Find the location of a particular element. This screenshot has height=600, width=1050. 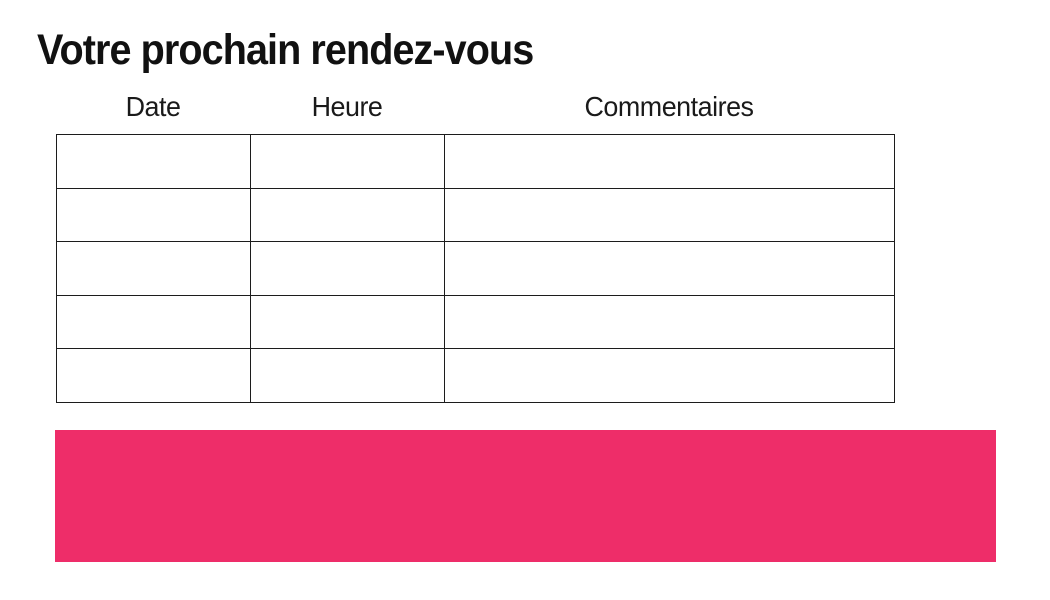

column-header-heure: Heure is located at coordinates (347, 106).